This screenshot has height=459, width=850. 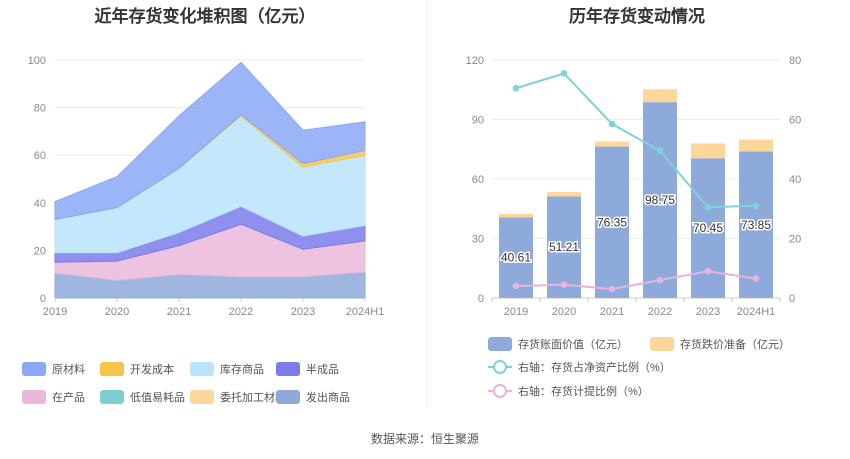 I want to click on right-lines, so click(x=636, y=181).